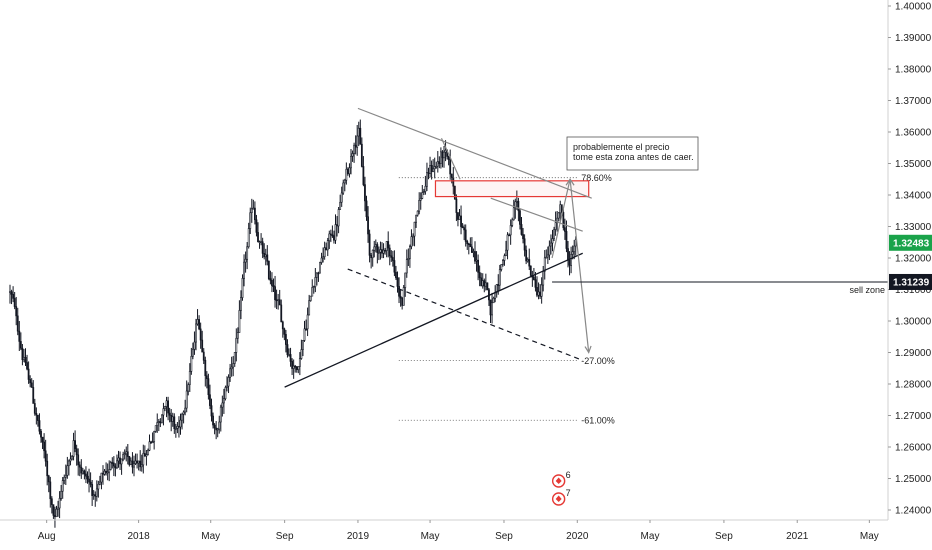  I want to click on event-marker-count: 6, so click(568, 475).